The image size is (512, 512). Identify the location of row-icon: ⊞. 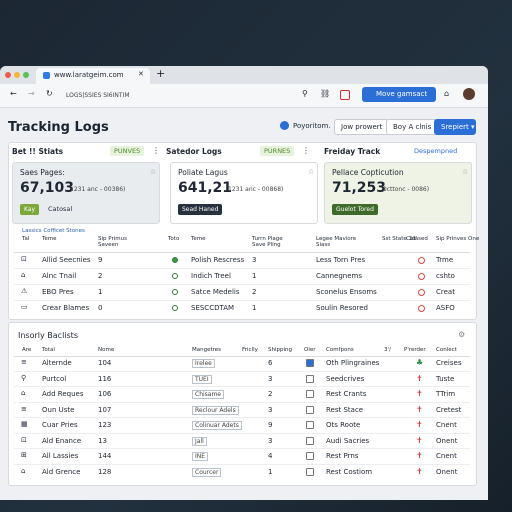
(24, 455).